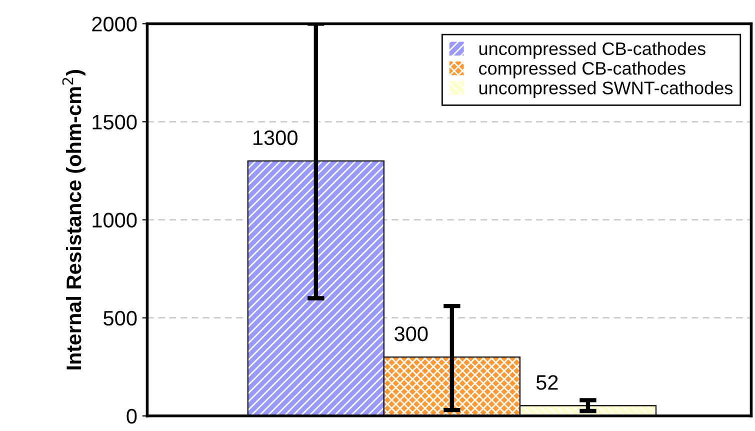 This screenshot has height=431, width=755. What do you see at coordinates (120, 318) in the screenshot?
I see `y-tick-label: 500` at bounding box center [120, 318].